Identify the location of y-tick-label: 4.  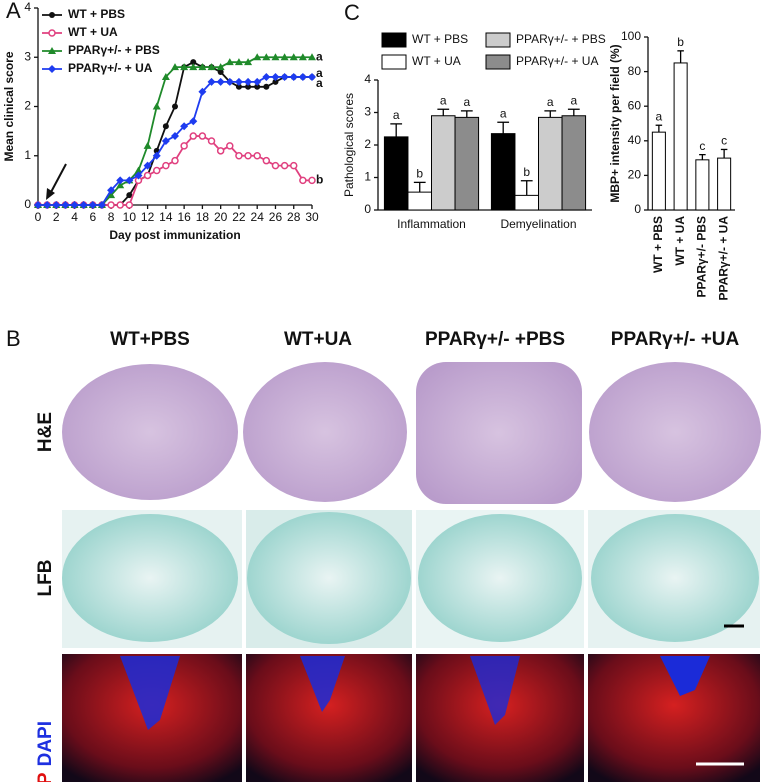
(27, 7).